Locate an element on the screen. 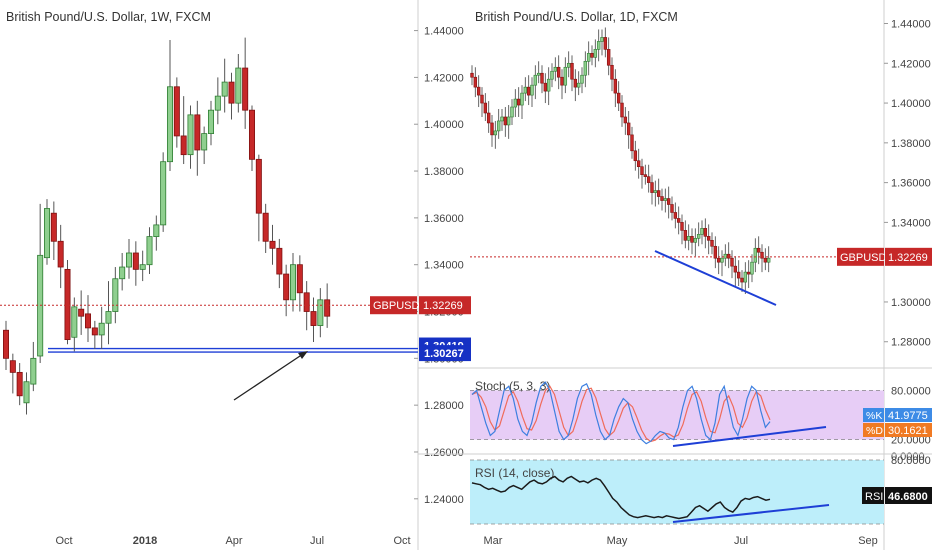 This screenshot has width=932, height=550. left-y-tick-label: 1.28000 is located at coordinates (444, 406).